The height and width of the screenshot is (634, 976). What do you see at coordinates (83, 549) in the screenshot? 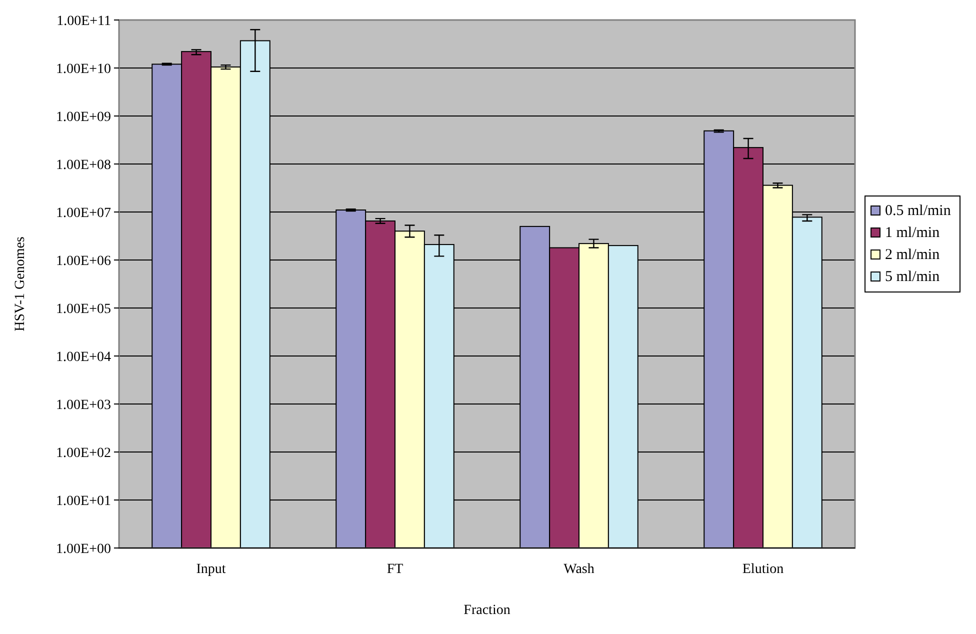
I see `y-tick-label: 1.00E+00` at bounding box center [83, 549].